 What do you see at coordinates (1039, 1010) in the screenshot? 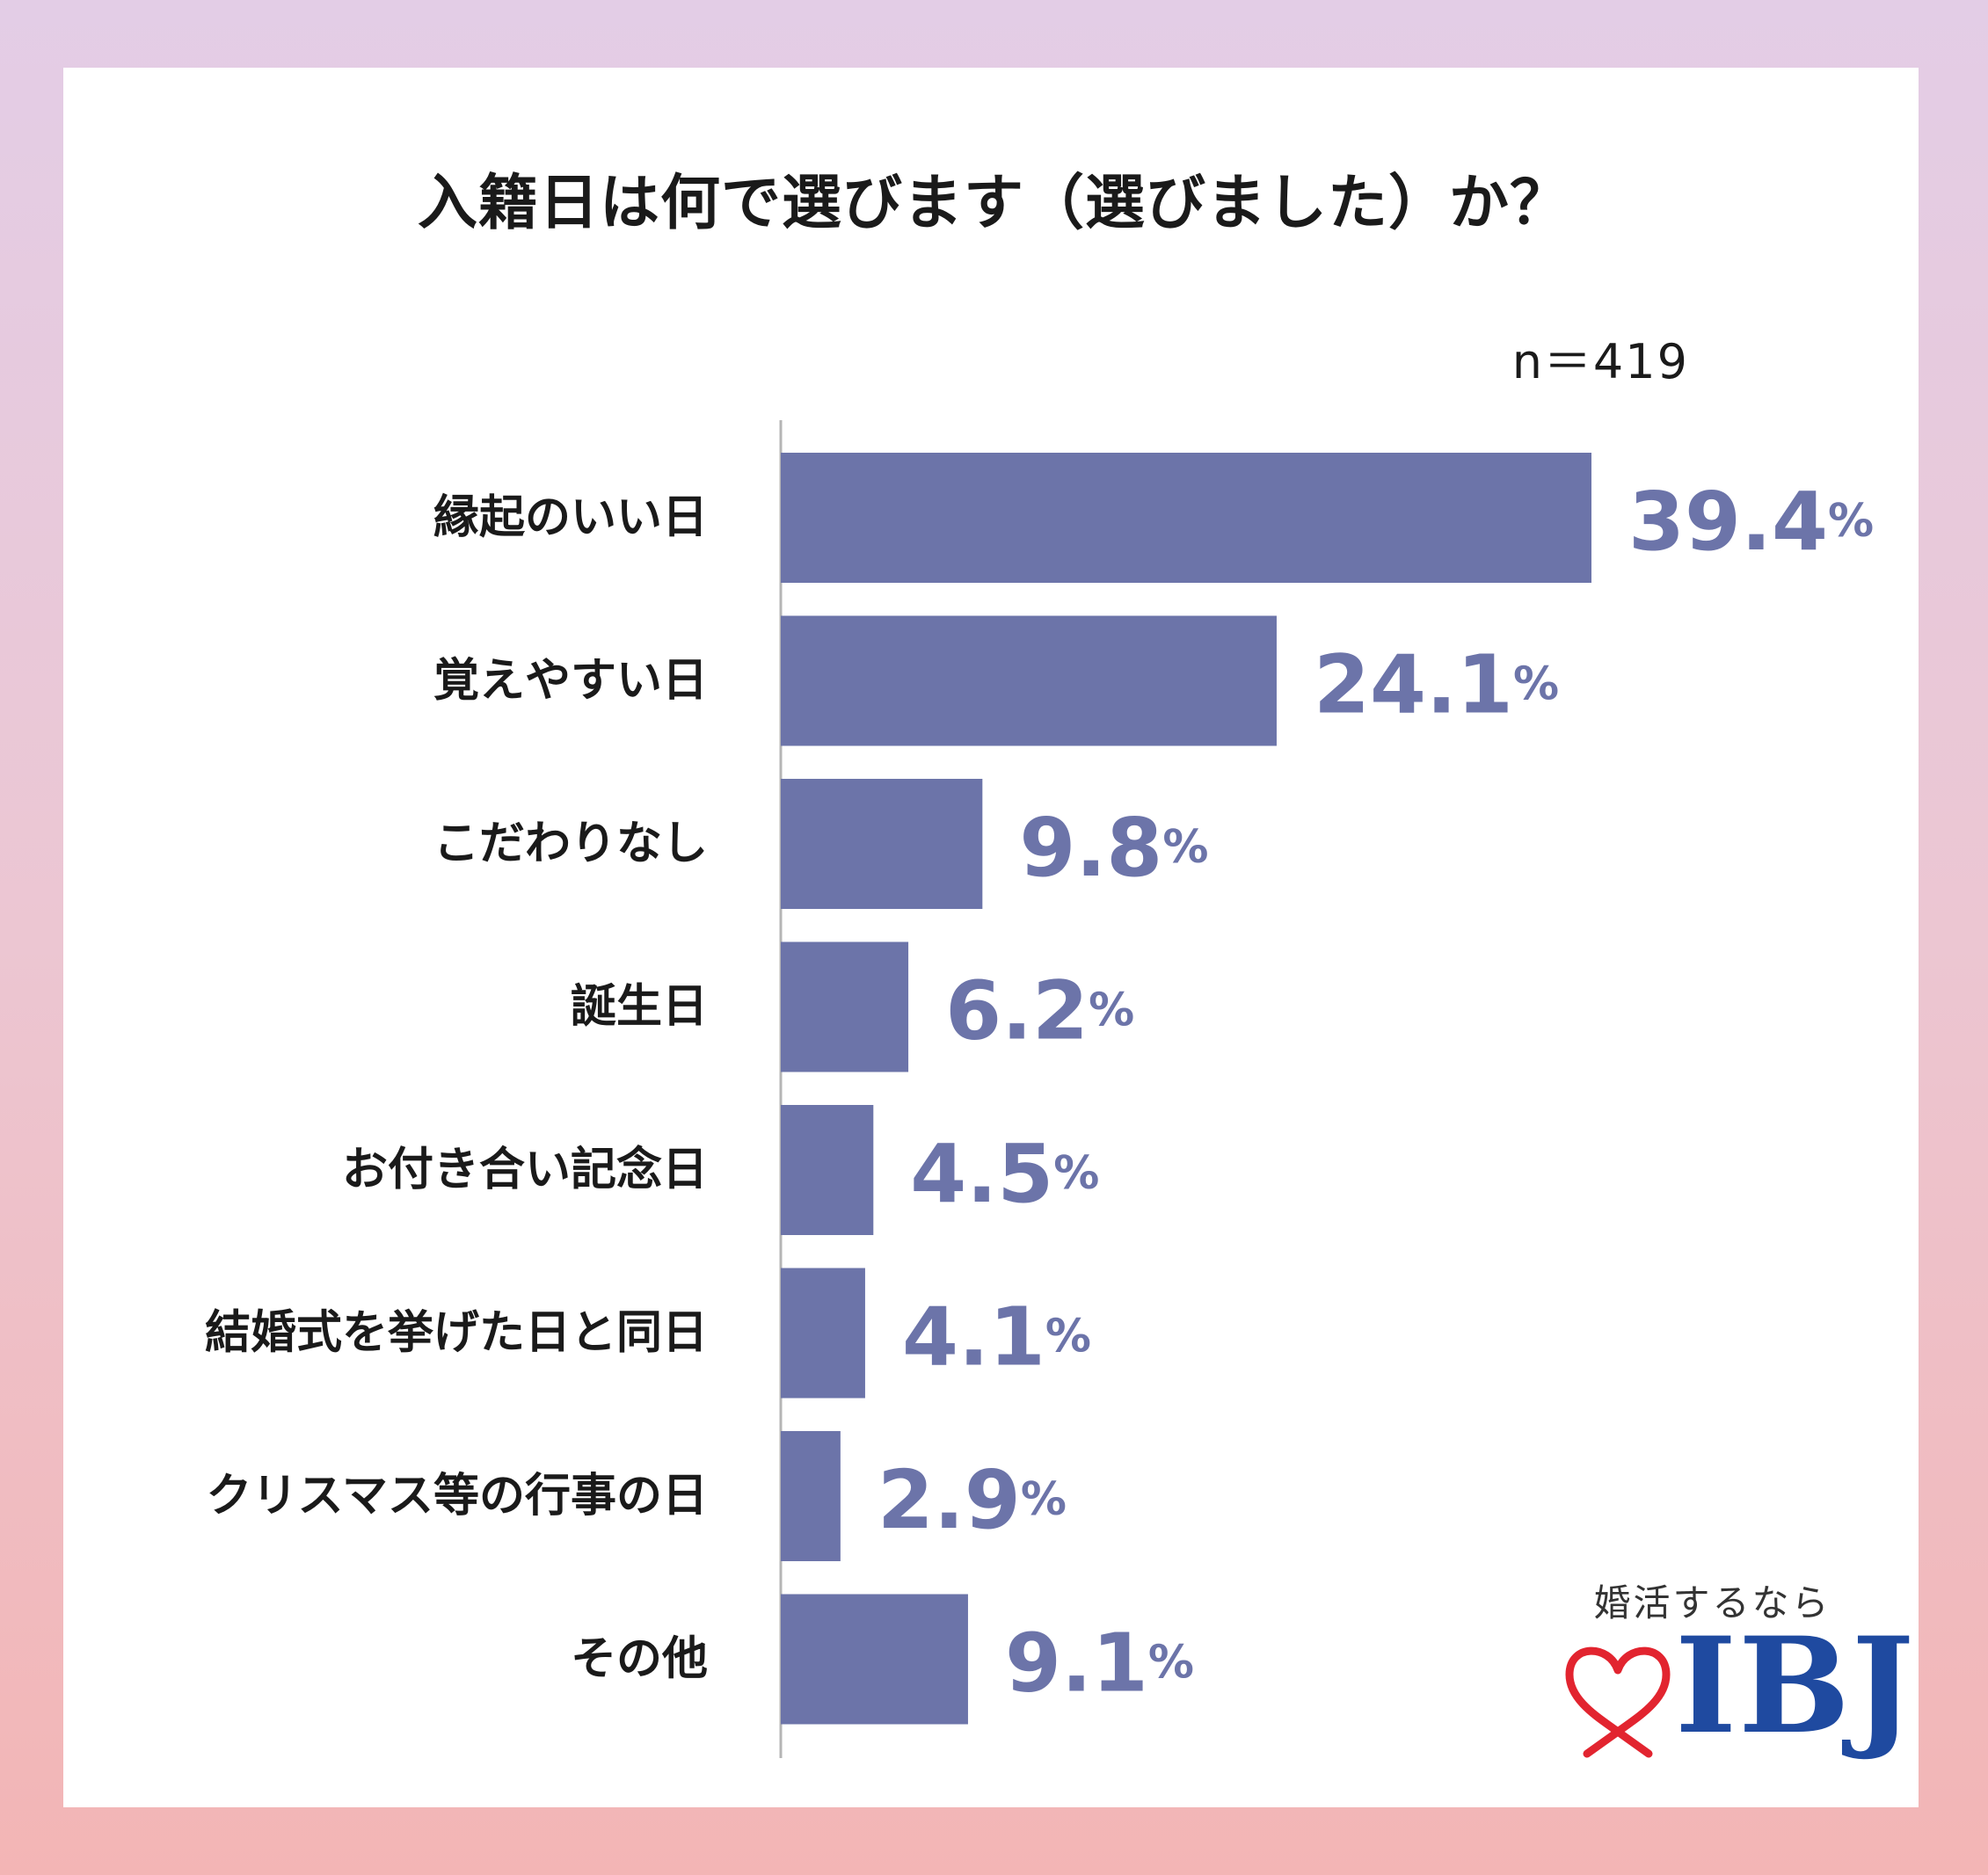
I see `value-label: 6.2%` at bounding box center [1039, 1010].